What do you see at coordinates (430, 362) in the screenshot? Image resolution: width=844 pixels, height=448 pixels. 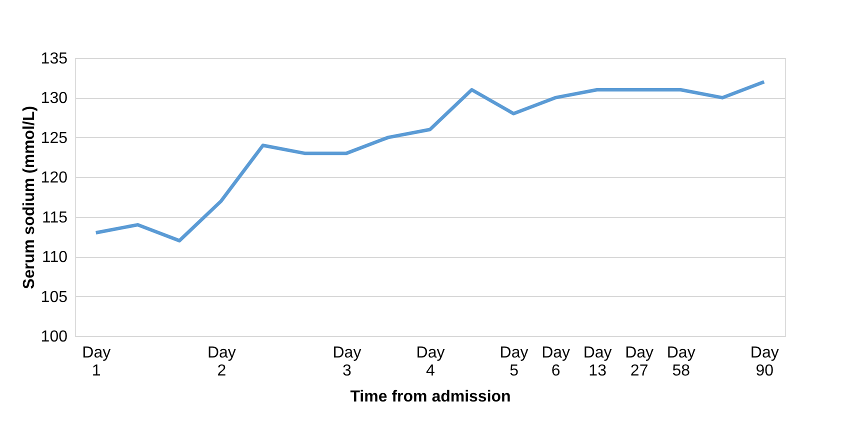 I see `x-tick-label: Day 4` at bounding box center [430, 362].